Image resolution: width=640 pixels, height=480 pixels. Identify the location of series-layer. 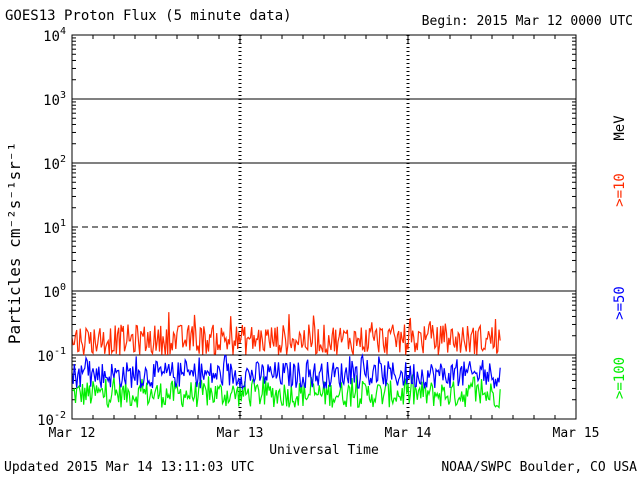
(286, 360).